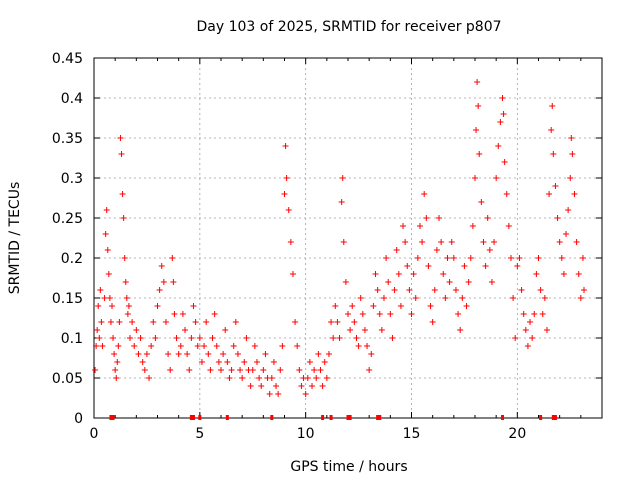  I want to click on y-tick-label: 0.2, so click(72, 259).